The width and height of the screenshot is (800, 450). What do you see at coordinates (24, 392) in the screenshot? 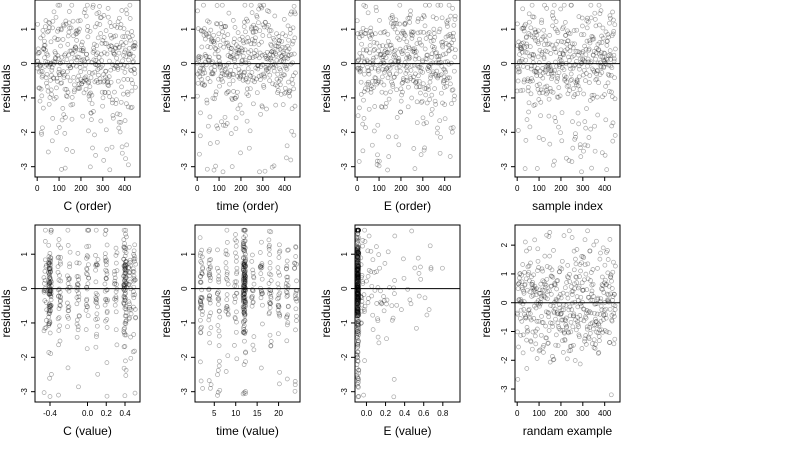
I see `y-tick-label: -3` at bounding box center [24, 392].